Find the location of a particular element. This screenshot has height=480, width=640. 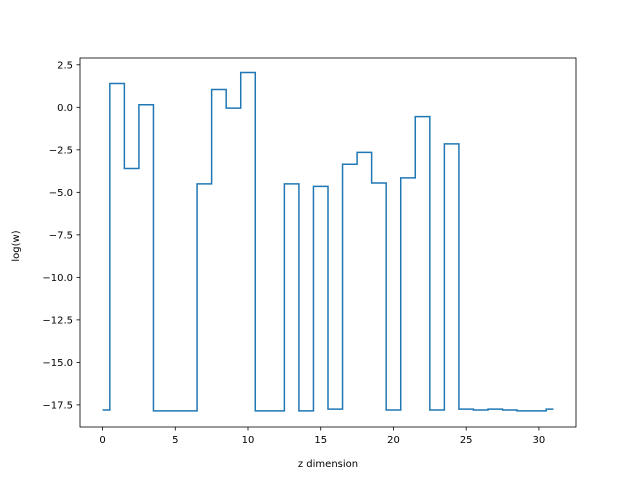

x-tick-label: 20 is located at coordinates (393, 440).